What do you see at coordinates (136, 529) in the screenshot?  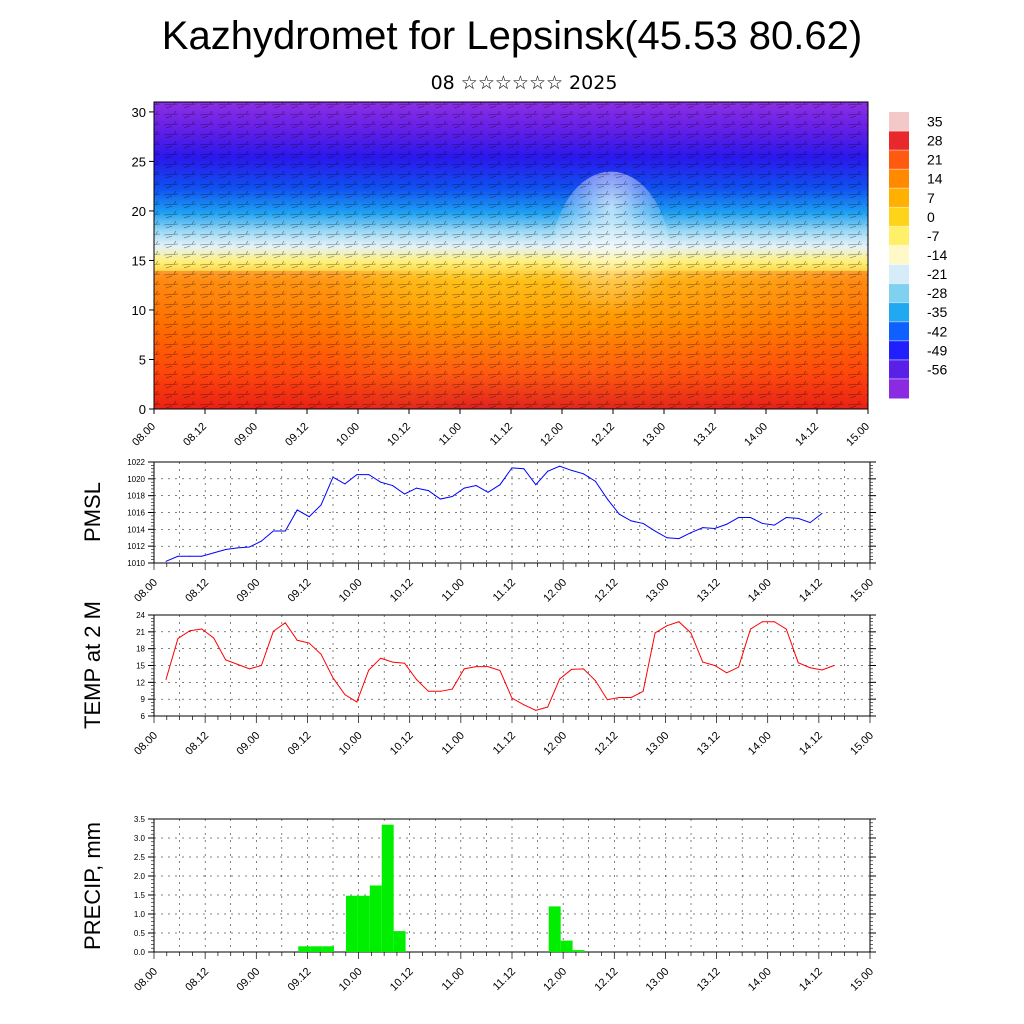 I see `pmsl-ytick-label: 1014` at bounding box center [136, 529].